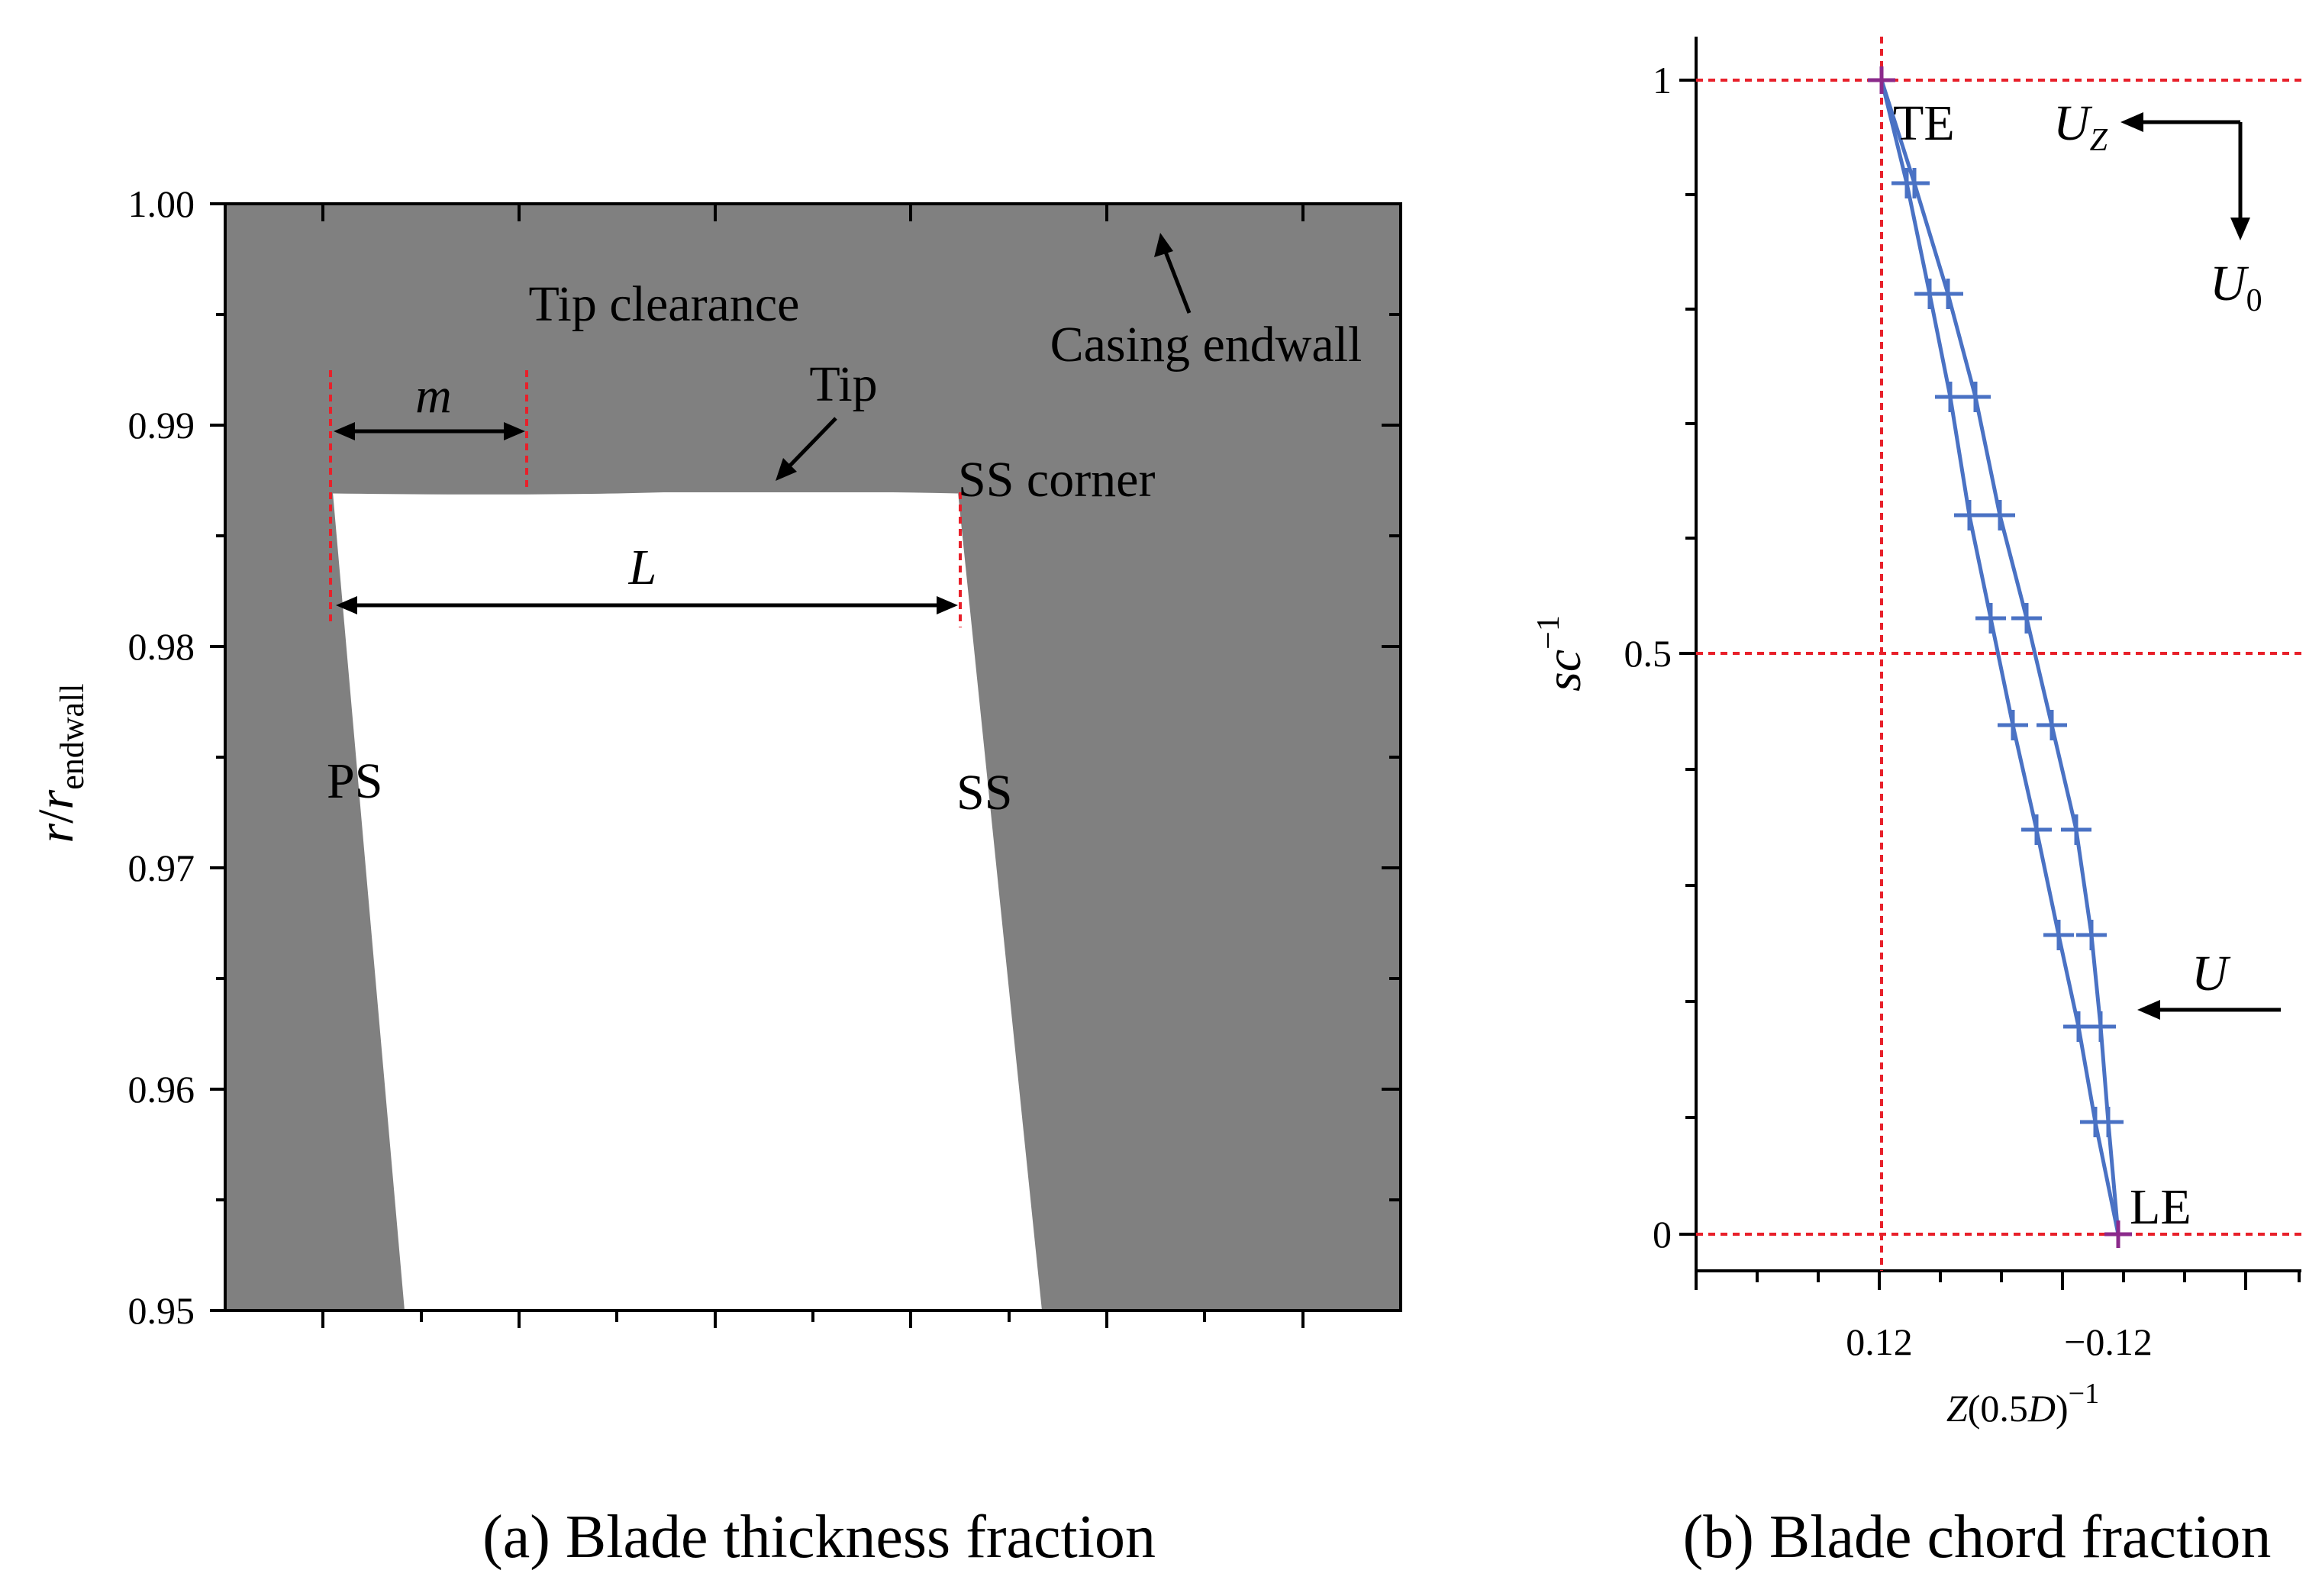  Describe the element at coordinates (161, 1310) in the screenshot. I see `y-tick-label: 0.95` at that location.